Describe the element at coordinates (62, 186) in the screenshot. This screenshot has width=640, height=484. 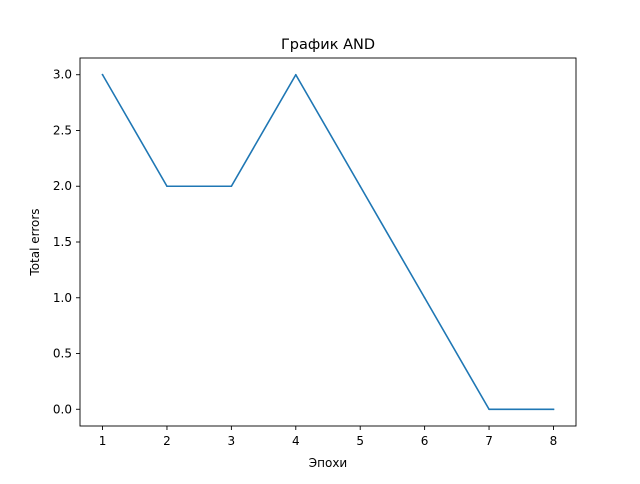
I see `y-tick-label: 2.0` at that location.